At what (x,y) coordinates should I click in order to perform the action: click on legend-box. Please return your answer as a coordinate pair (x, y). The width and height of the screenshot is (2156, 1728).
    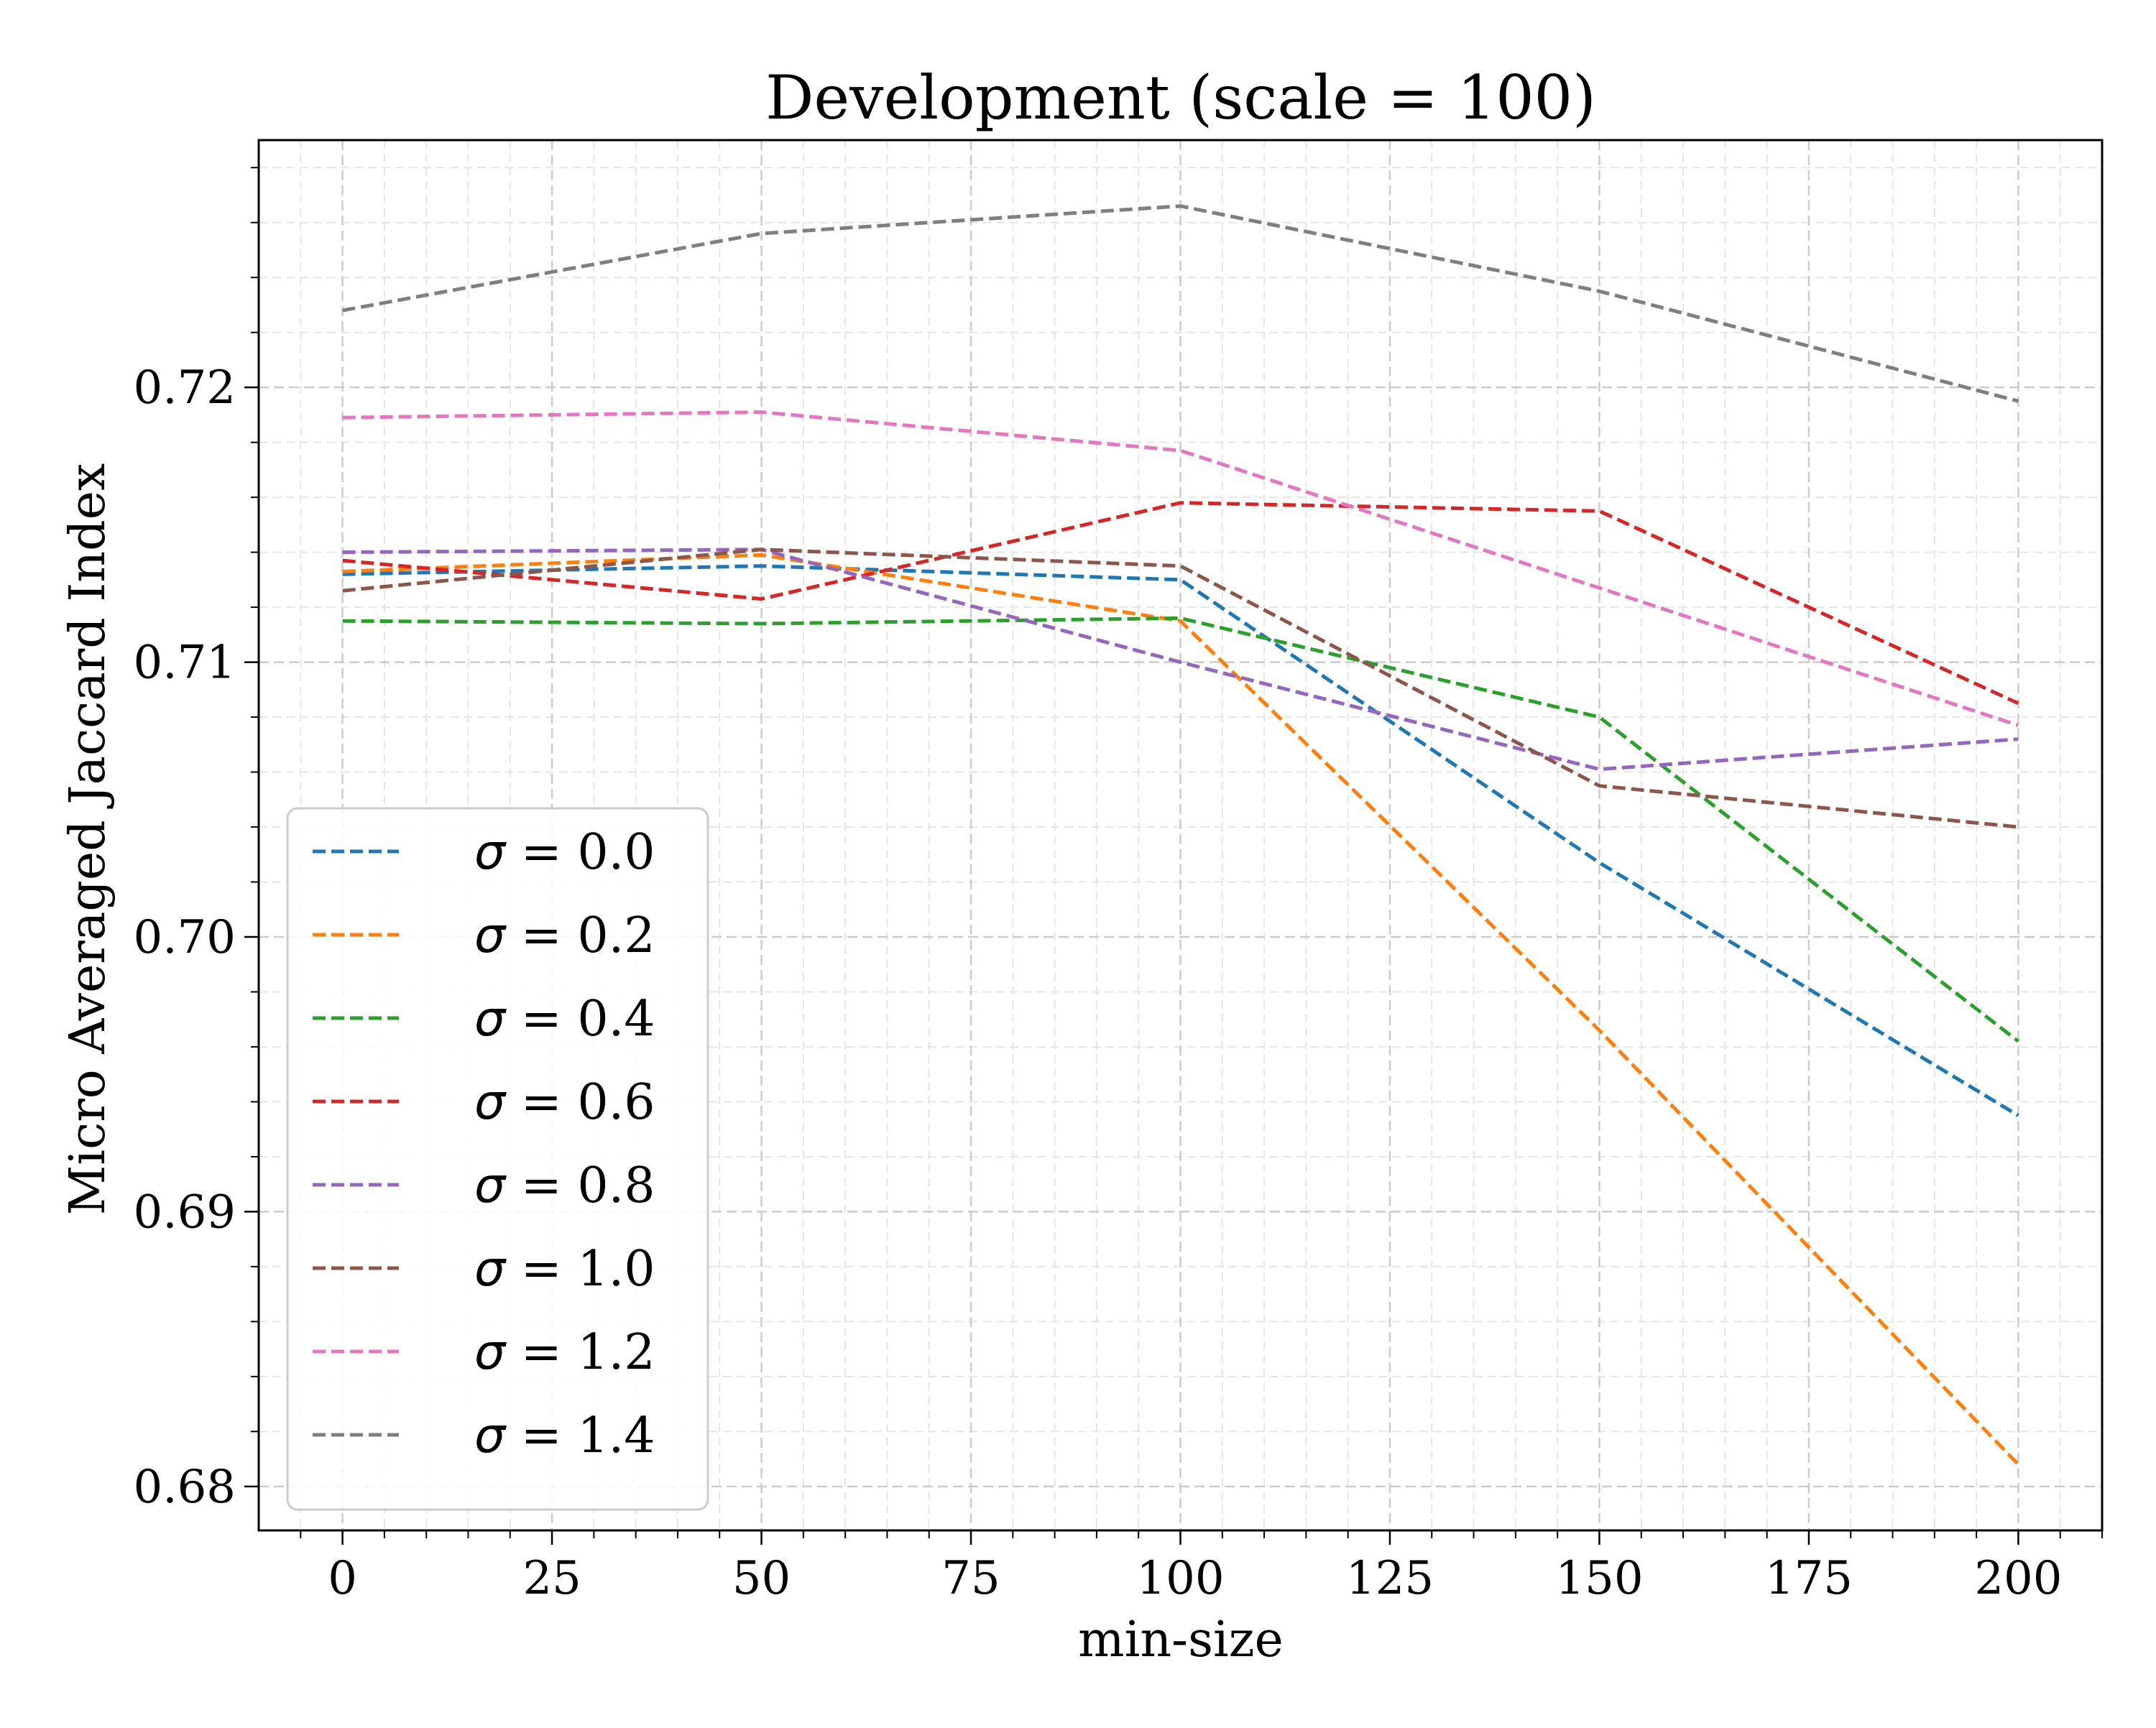
    Looking at the image, I should click on (497, 1159).